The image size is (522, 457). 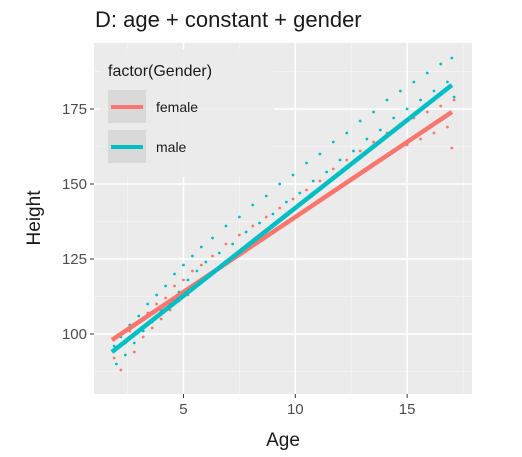 What do you see at coordinates (228, 19) in the screenshot?
I see `chart-title: D: age + constant + gender` at bounding box center [228, 19].